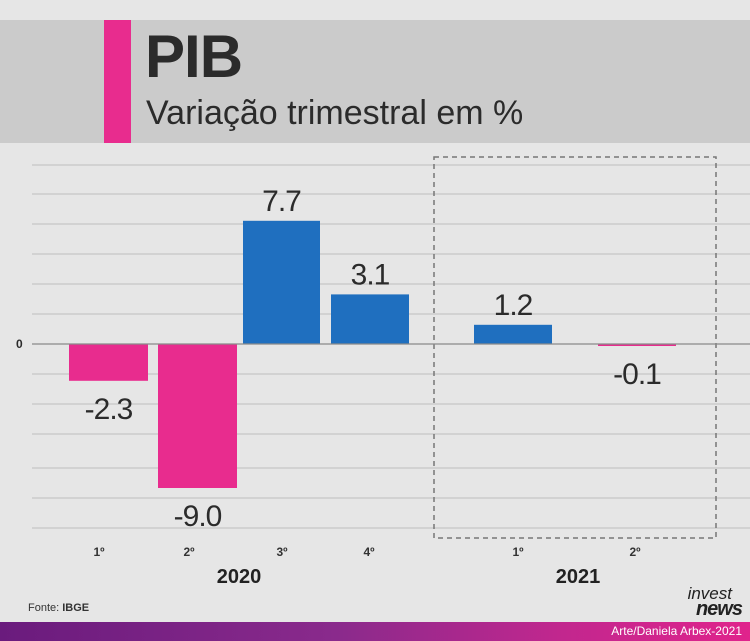 The image size is (750, 641). I want to click on data-label-2: -9.0, so click(198, 516).